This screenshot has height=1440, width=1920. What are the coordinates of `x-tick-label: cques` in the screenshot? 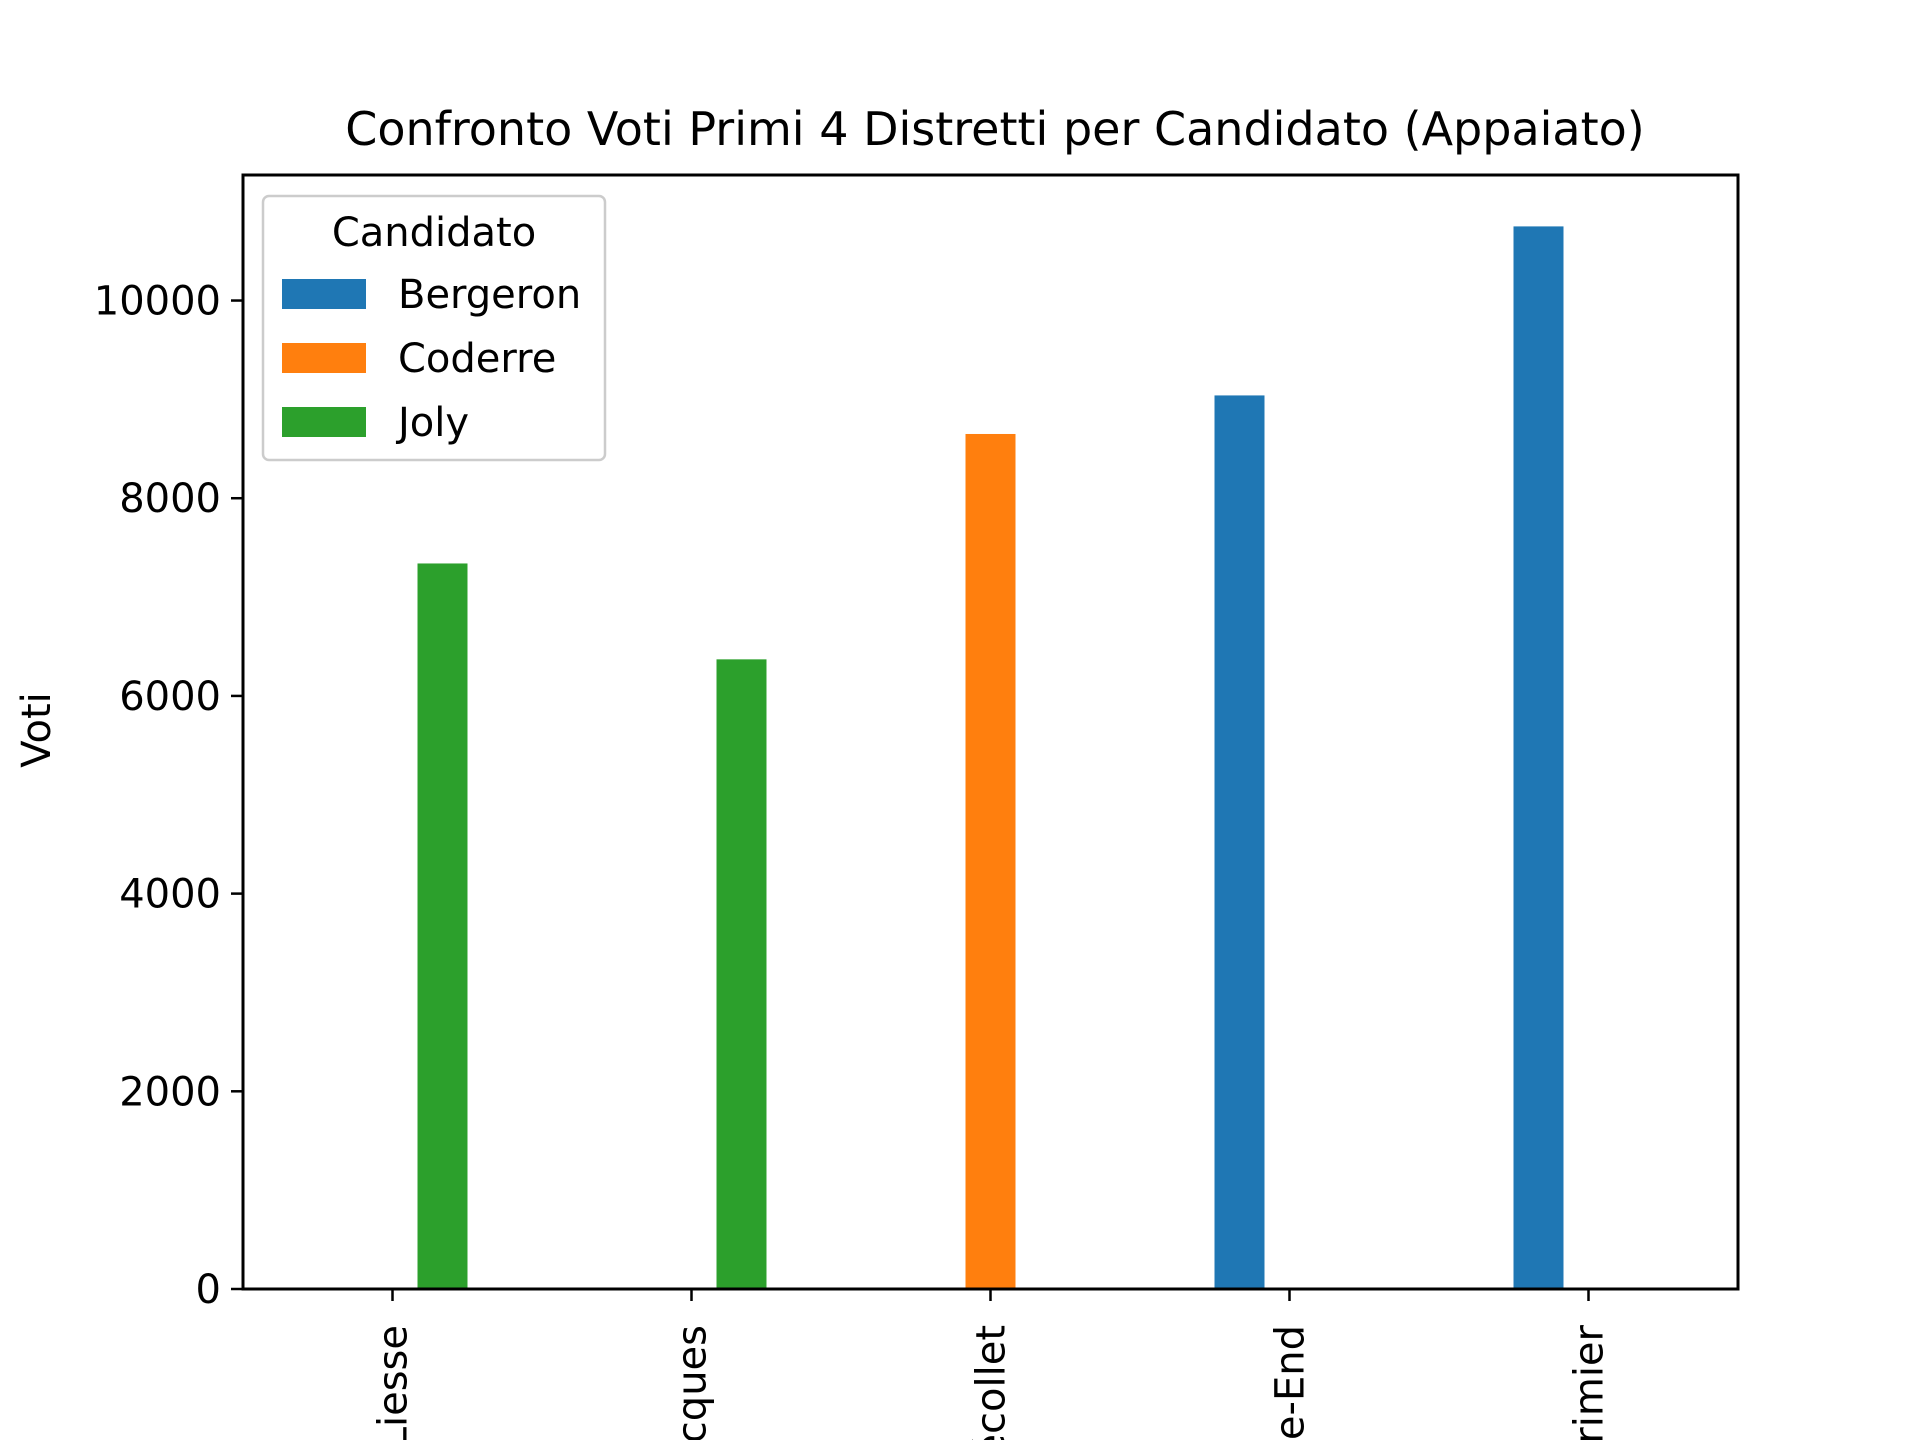 It's located at (693, 1382).